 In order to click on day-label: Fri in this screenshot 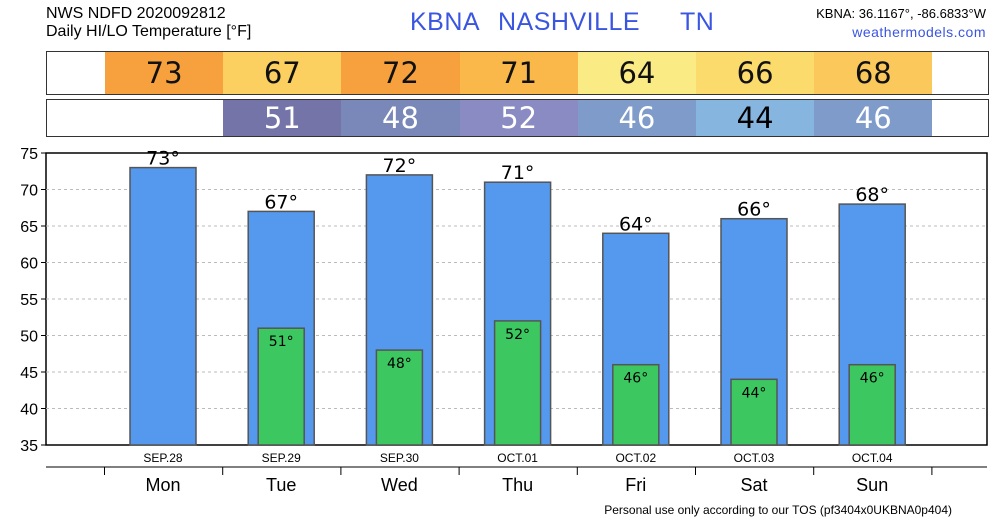, I will do `click(635, 485)`.